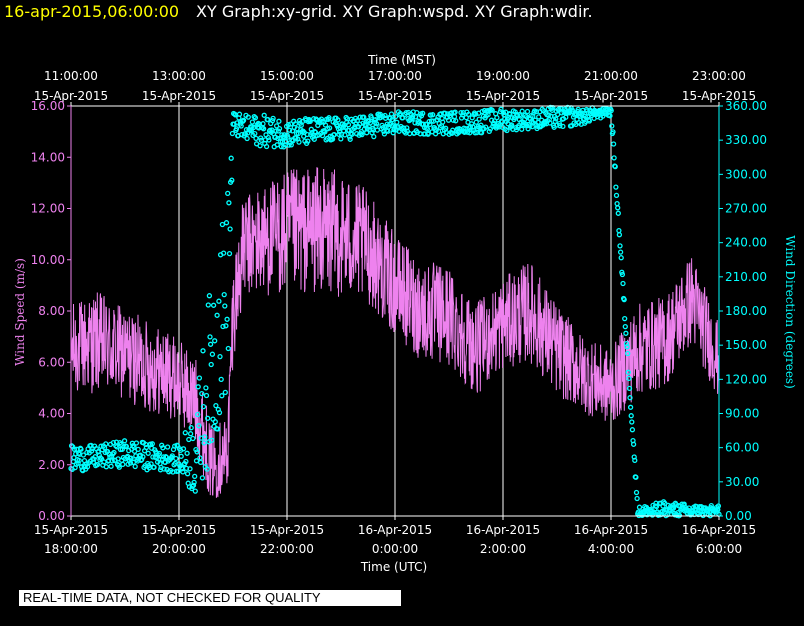 This screenshot has width=804, height=626. What do you see at coordinates (48, 260) in the screenshot?
I see `left-tick-label: 10.00` at bounding box center [48, 260].